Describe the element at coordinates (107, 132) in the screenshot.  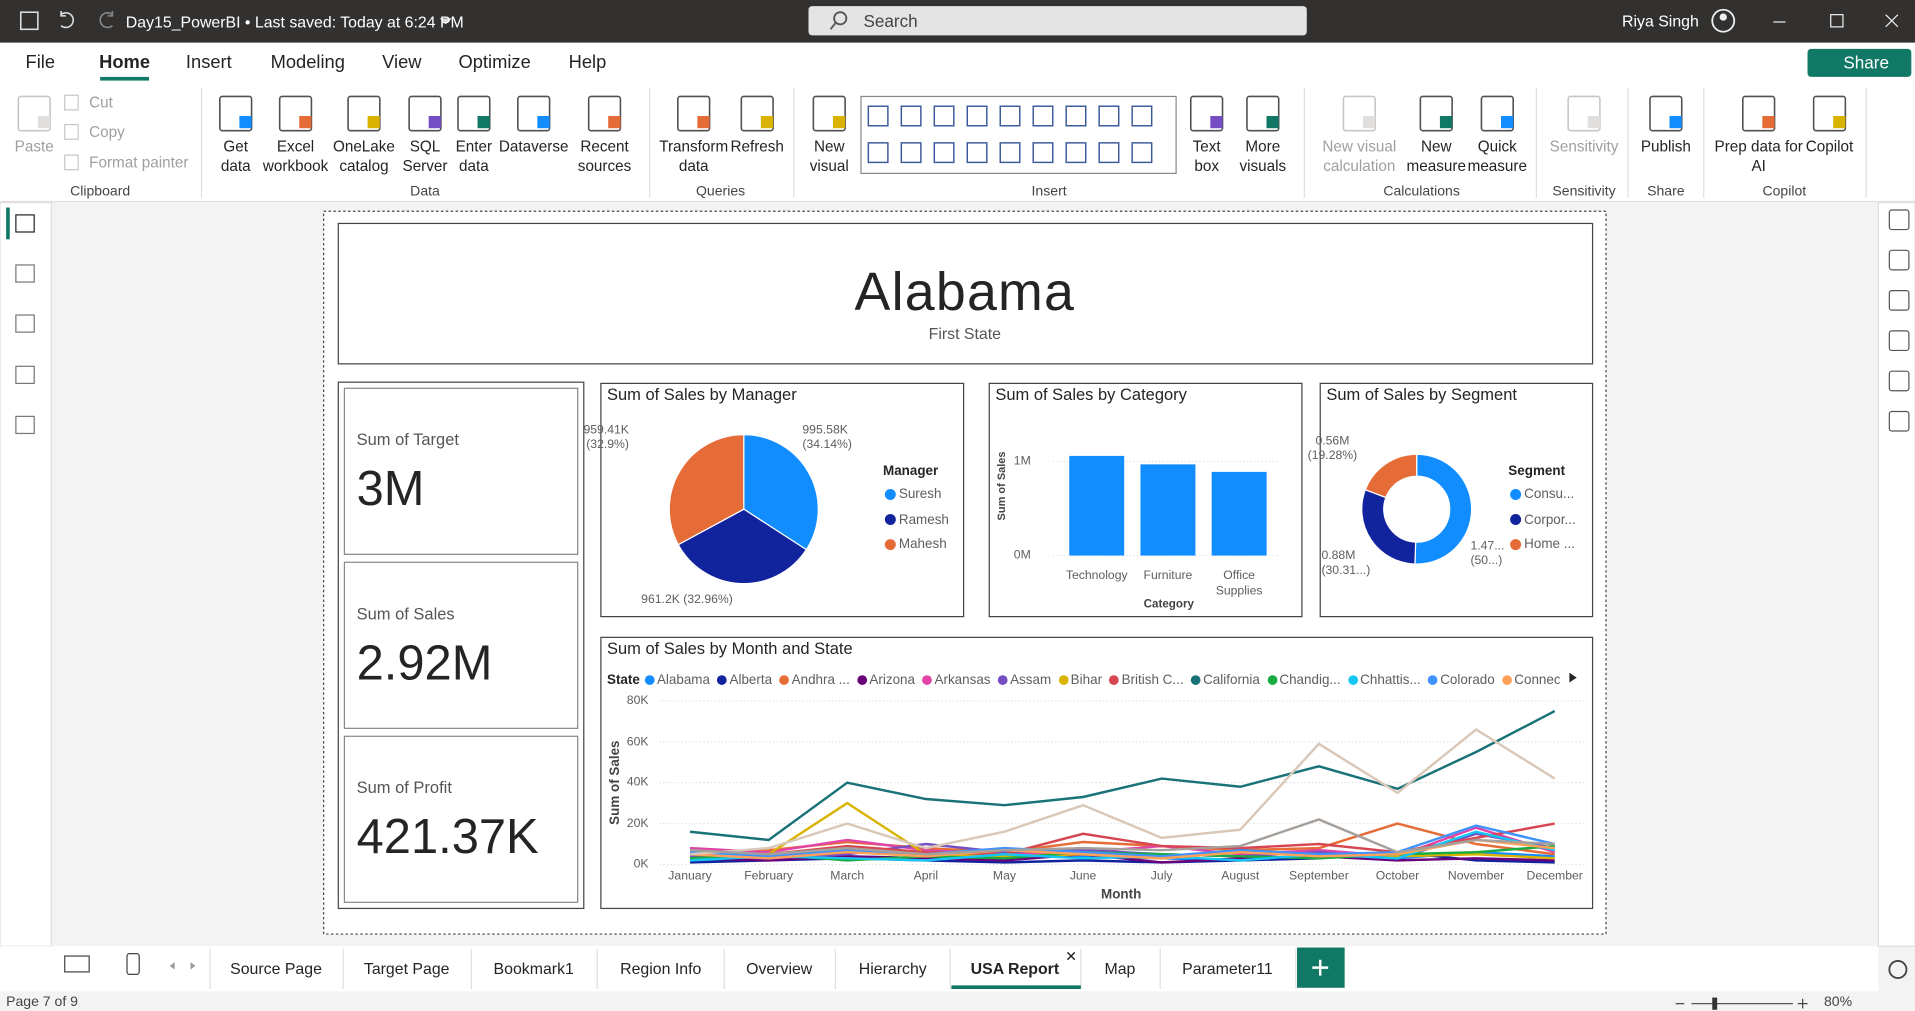
I see `ribbon-small-button: Copy` at that location.